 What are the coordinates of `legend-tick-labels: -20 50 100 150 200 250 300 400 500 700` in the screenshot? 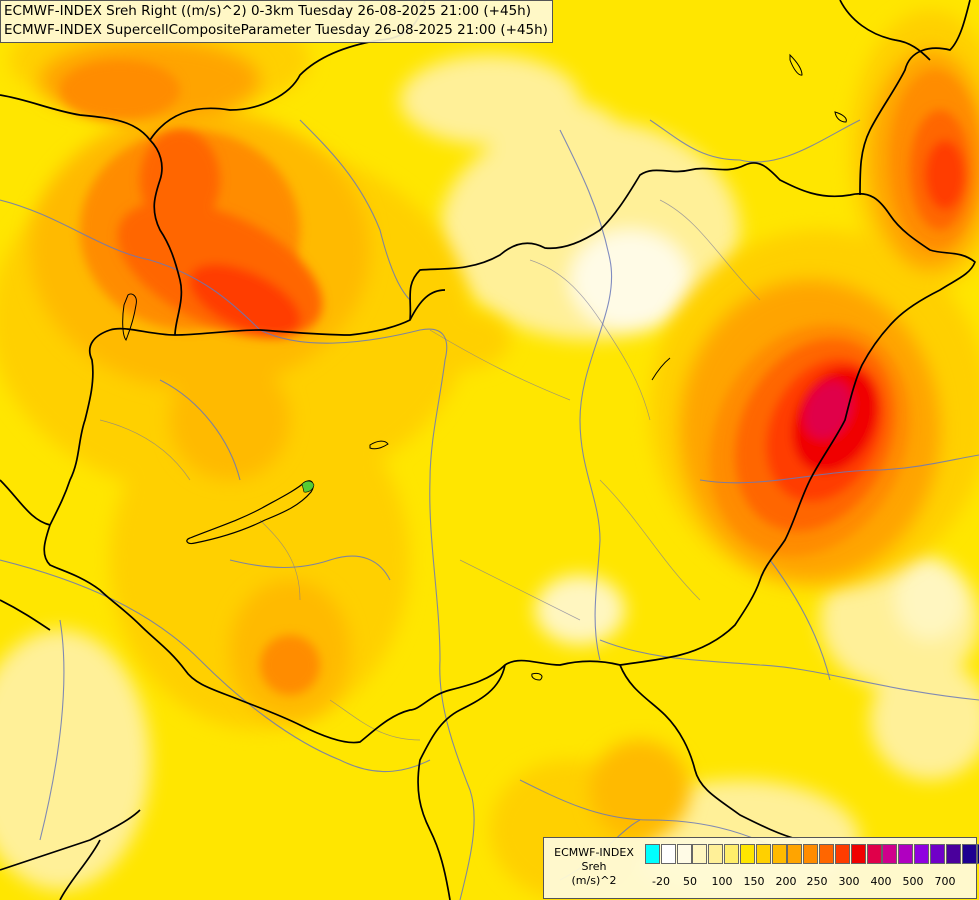 It's located at (810, 882).